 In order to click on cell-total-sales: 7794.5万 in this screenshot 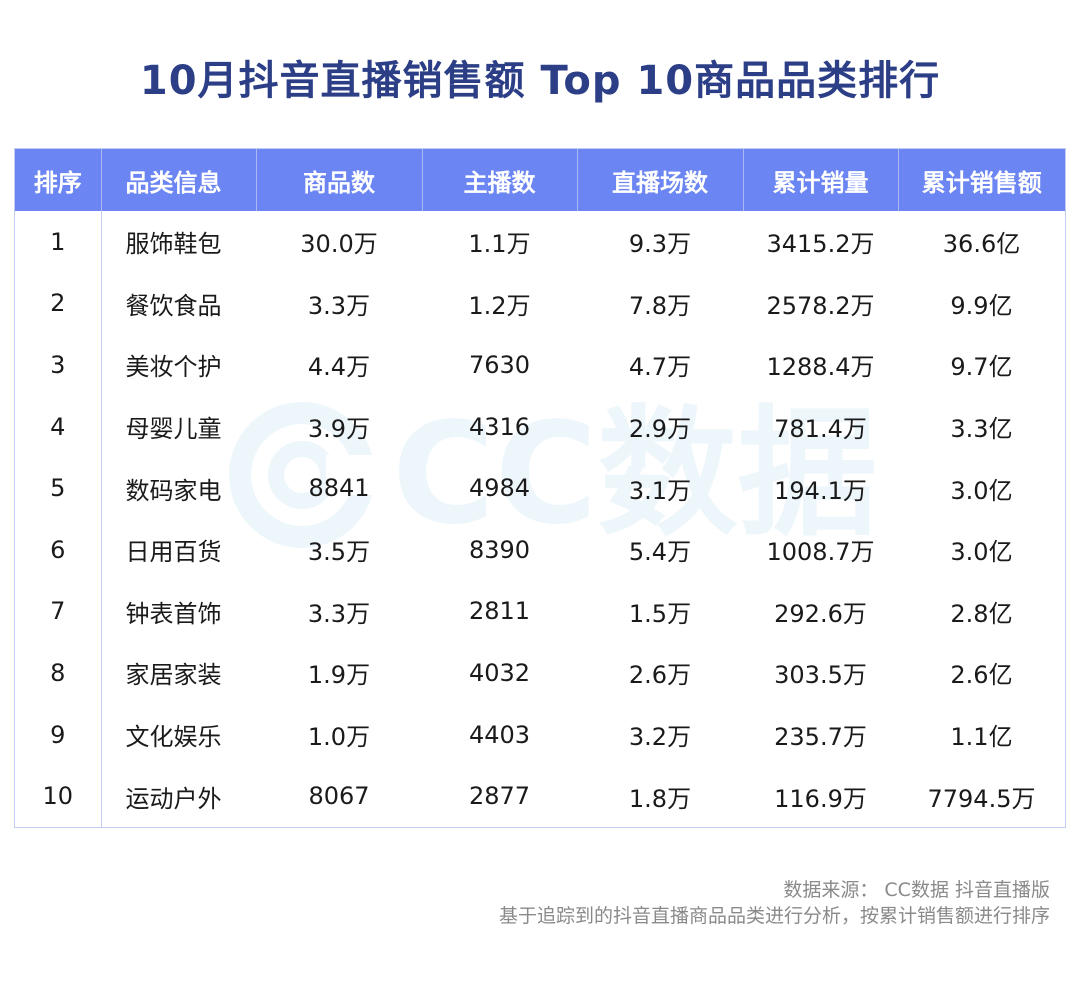, I will do `click(981, 798)`.